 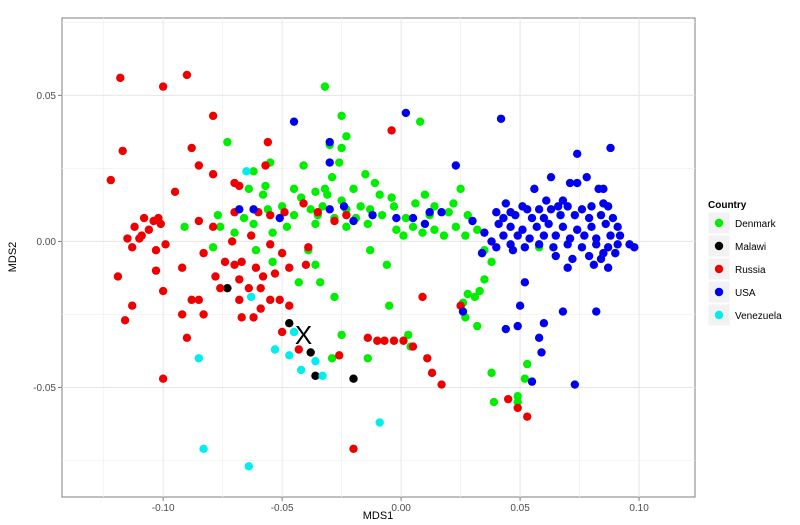 What do you see at coordinates (227, 288) in the screenshot?
I see `data-point-malawi` at bounding box center [227, 288].